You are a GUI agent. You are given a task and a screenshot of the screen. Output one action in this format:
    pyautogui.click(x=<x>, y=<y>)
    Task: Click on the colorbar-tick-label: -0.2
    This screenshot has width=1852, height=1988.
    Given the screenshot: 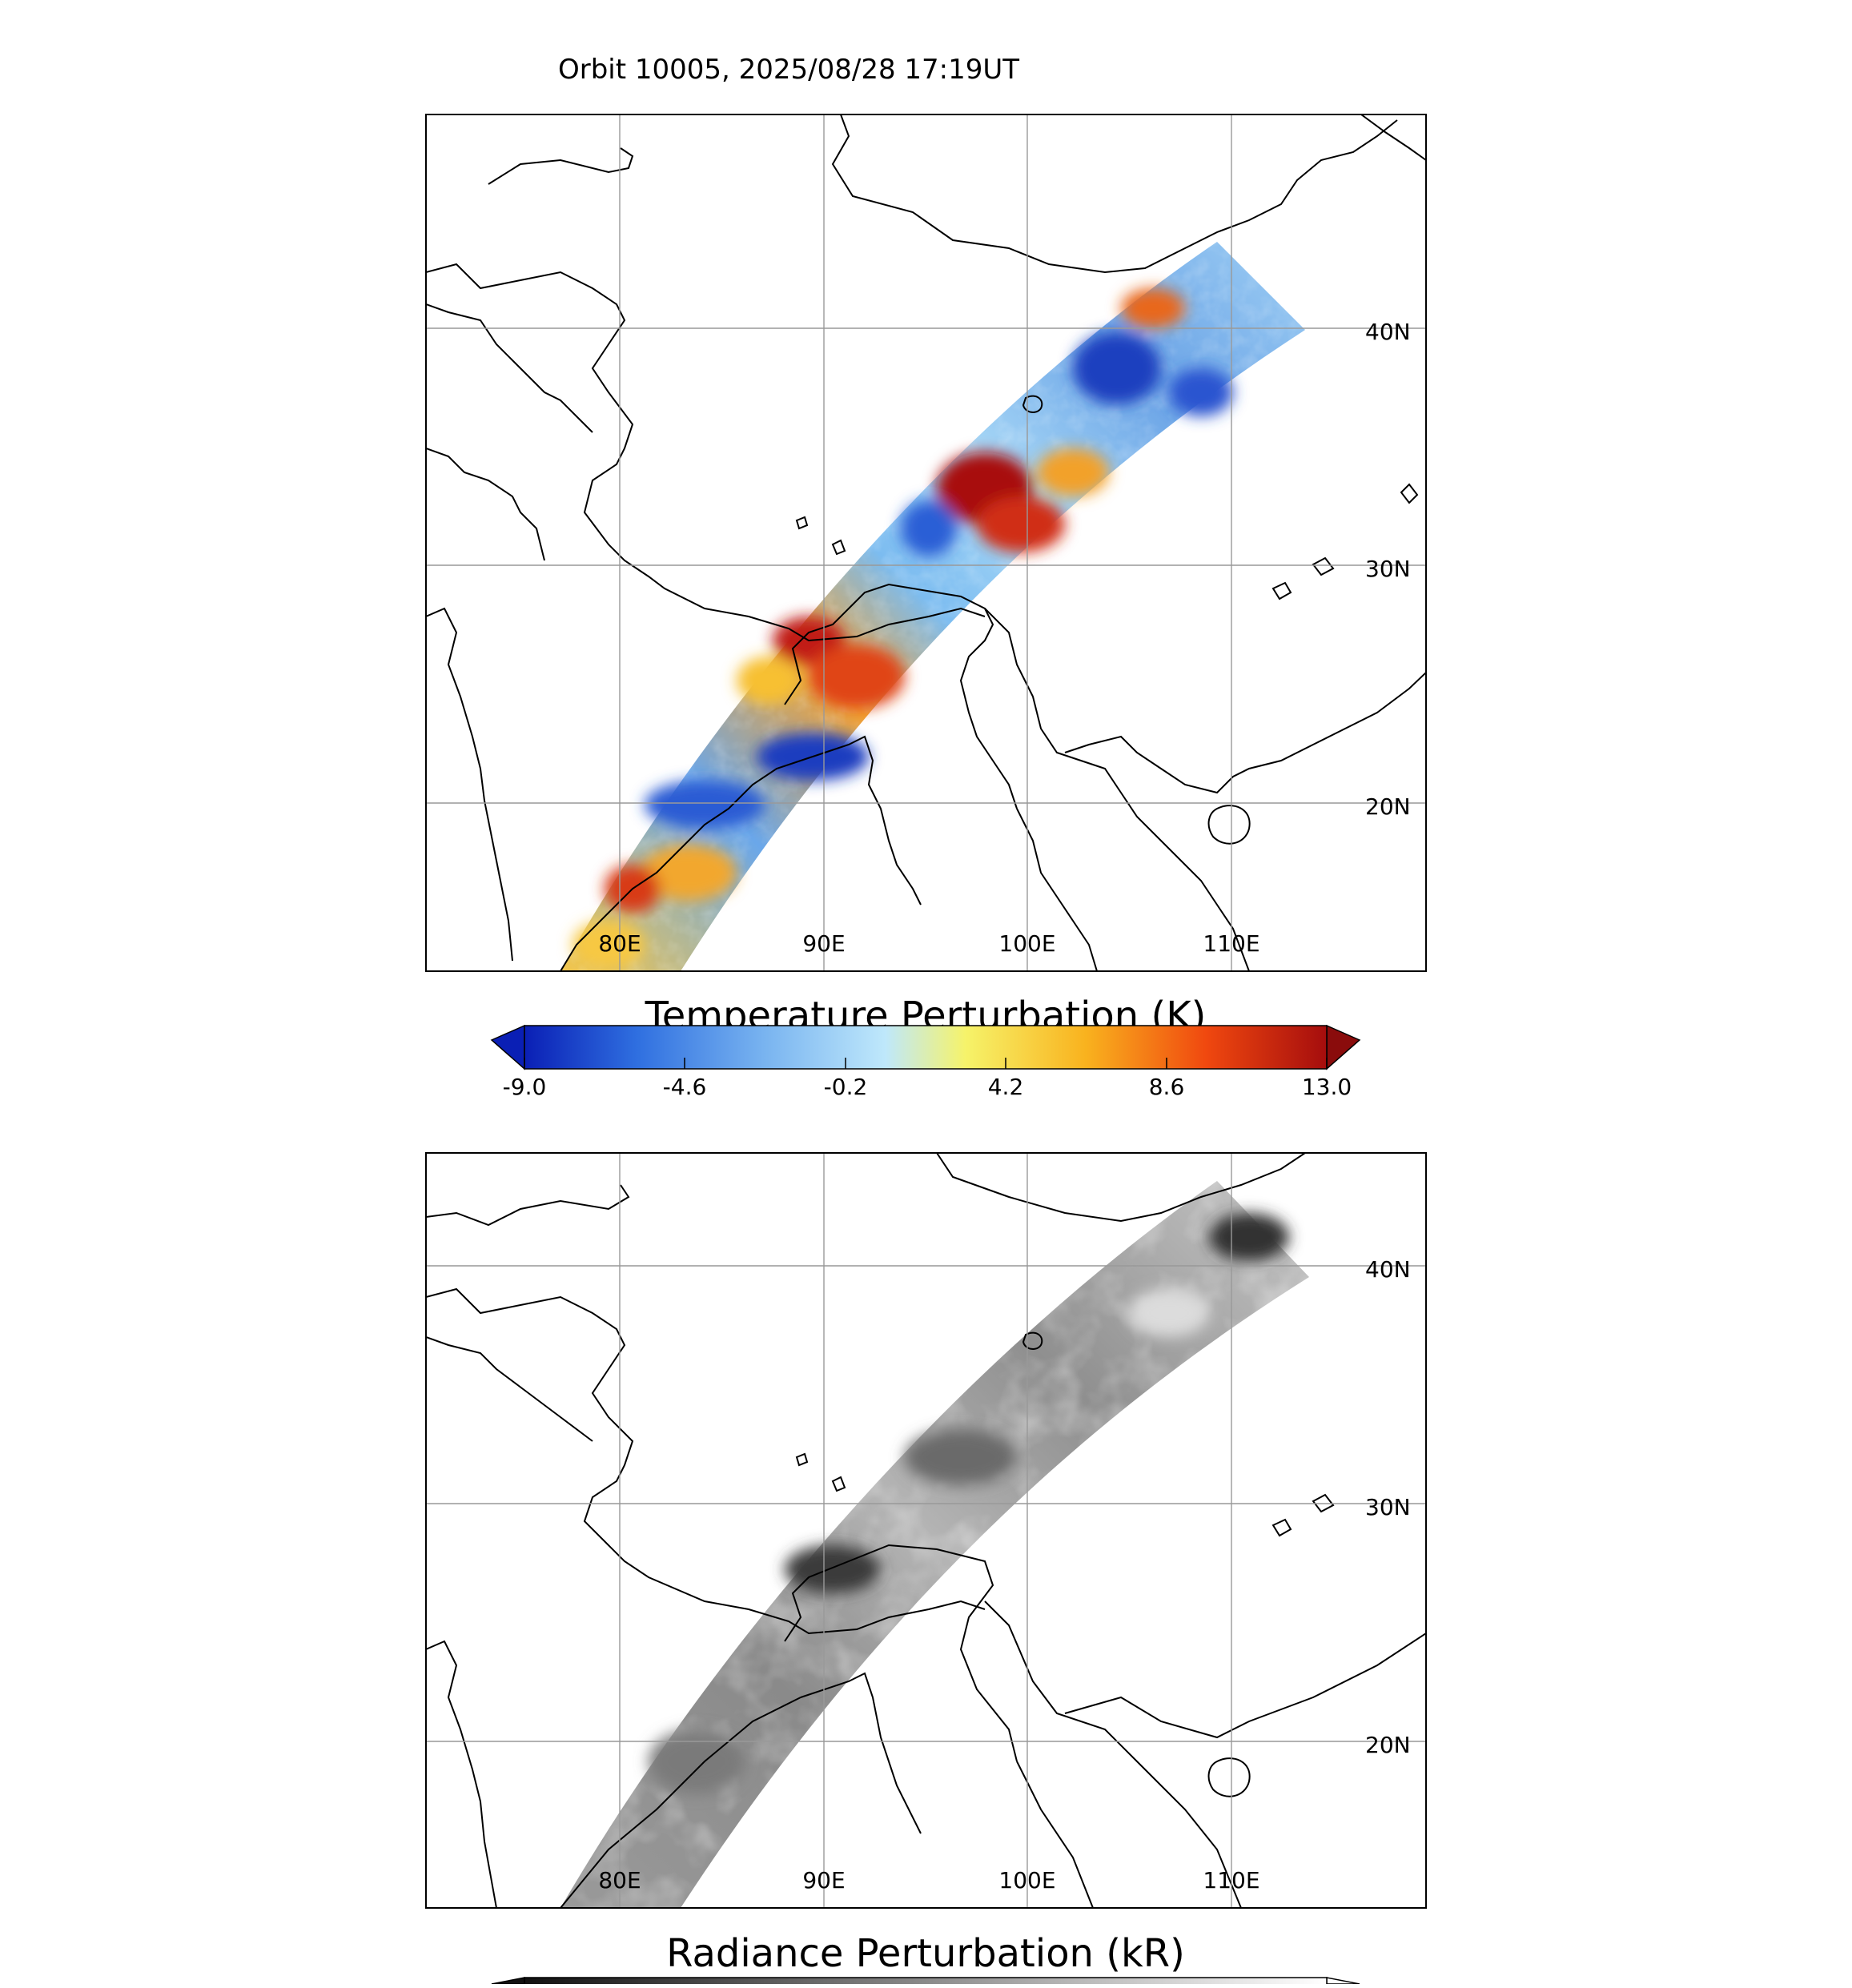 What is the action you would take?
    pyautogui.click(x=846, y=1087)
    